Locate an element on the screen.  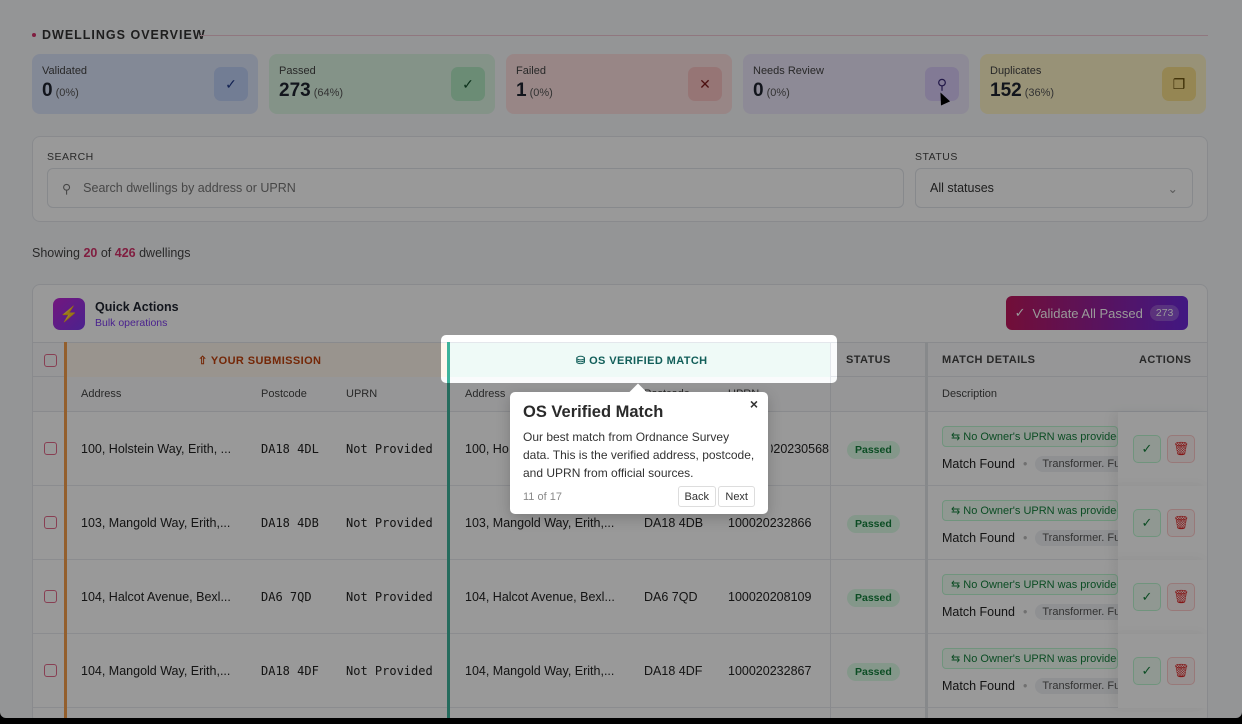
stat-value: 273 (64%) is located at coordinates (311, 90).